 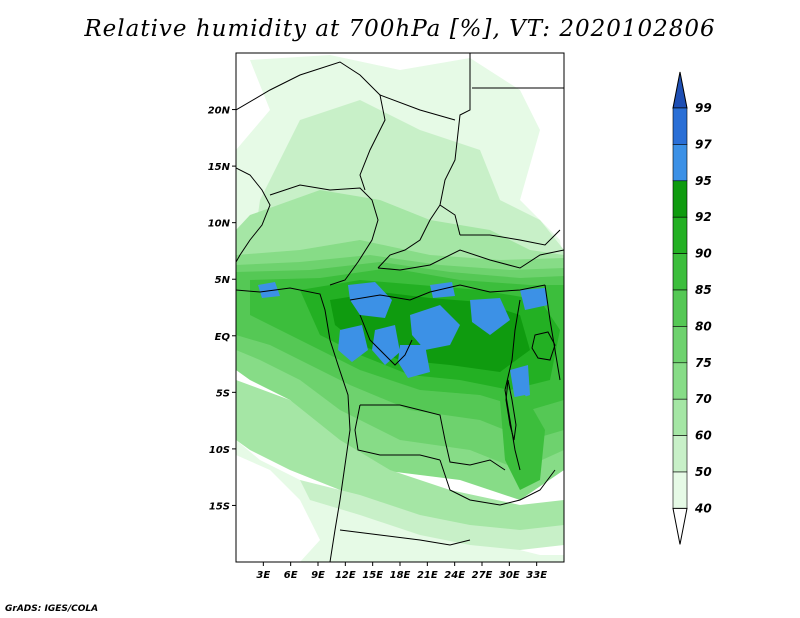 I want to click on border-congo-drc, so click(x=386, y=340).